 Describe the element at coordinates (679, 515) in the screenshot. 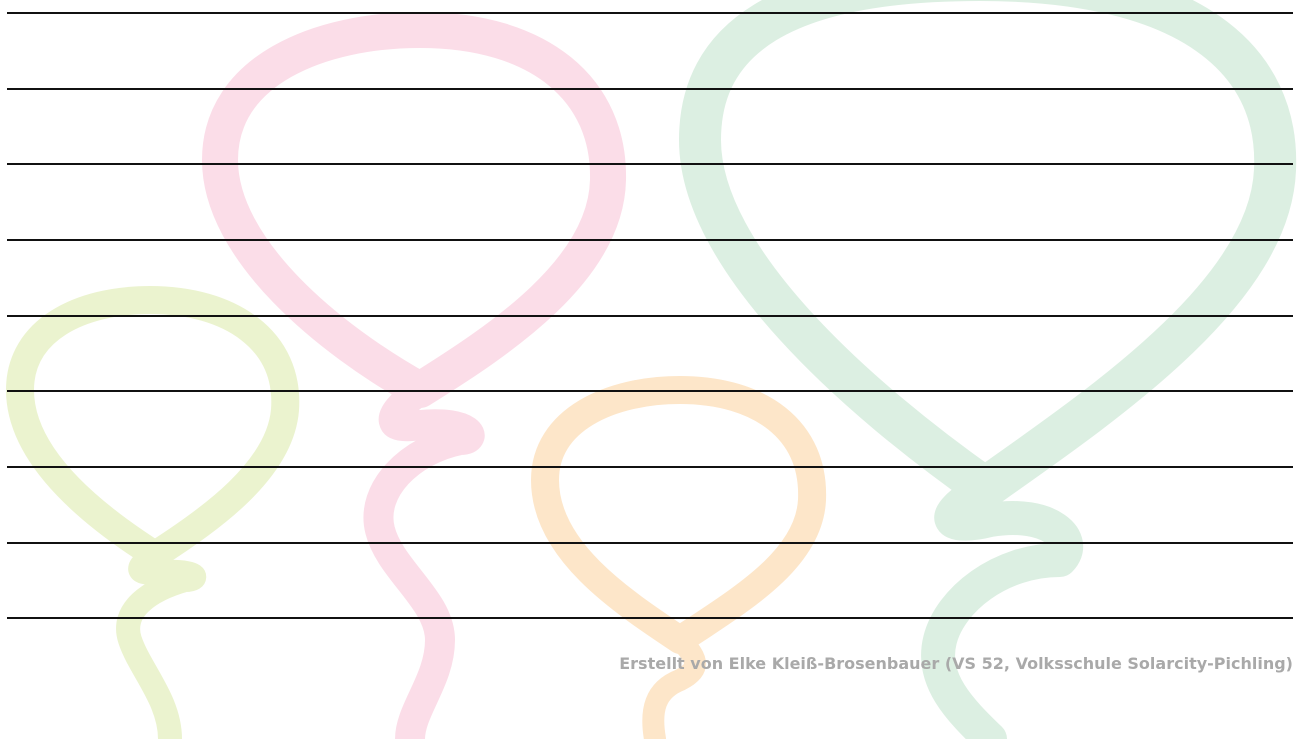

I see `balloon-orange` at that location.